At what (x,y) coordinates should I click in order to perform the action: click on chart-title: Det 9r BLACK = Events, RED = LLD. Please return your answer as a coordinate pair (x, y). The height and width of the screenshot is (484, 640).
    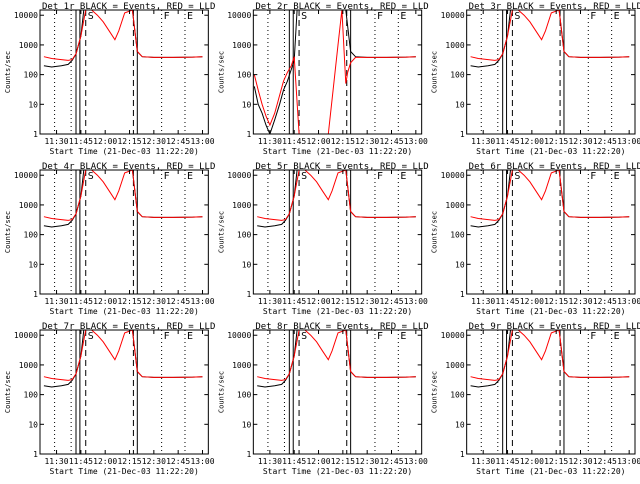
    Looking at the image, I should click on (554, 327).